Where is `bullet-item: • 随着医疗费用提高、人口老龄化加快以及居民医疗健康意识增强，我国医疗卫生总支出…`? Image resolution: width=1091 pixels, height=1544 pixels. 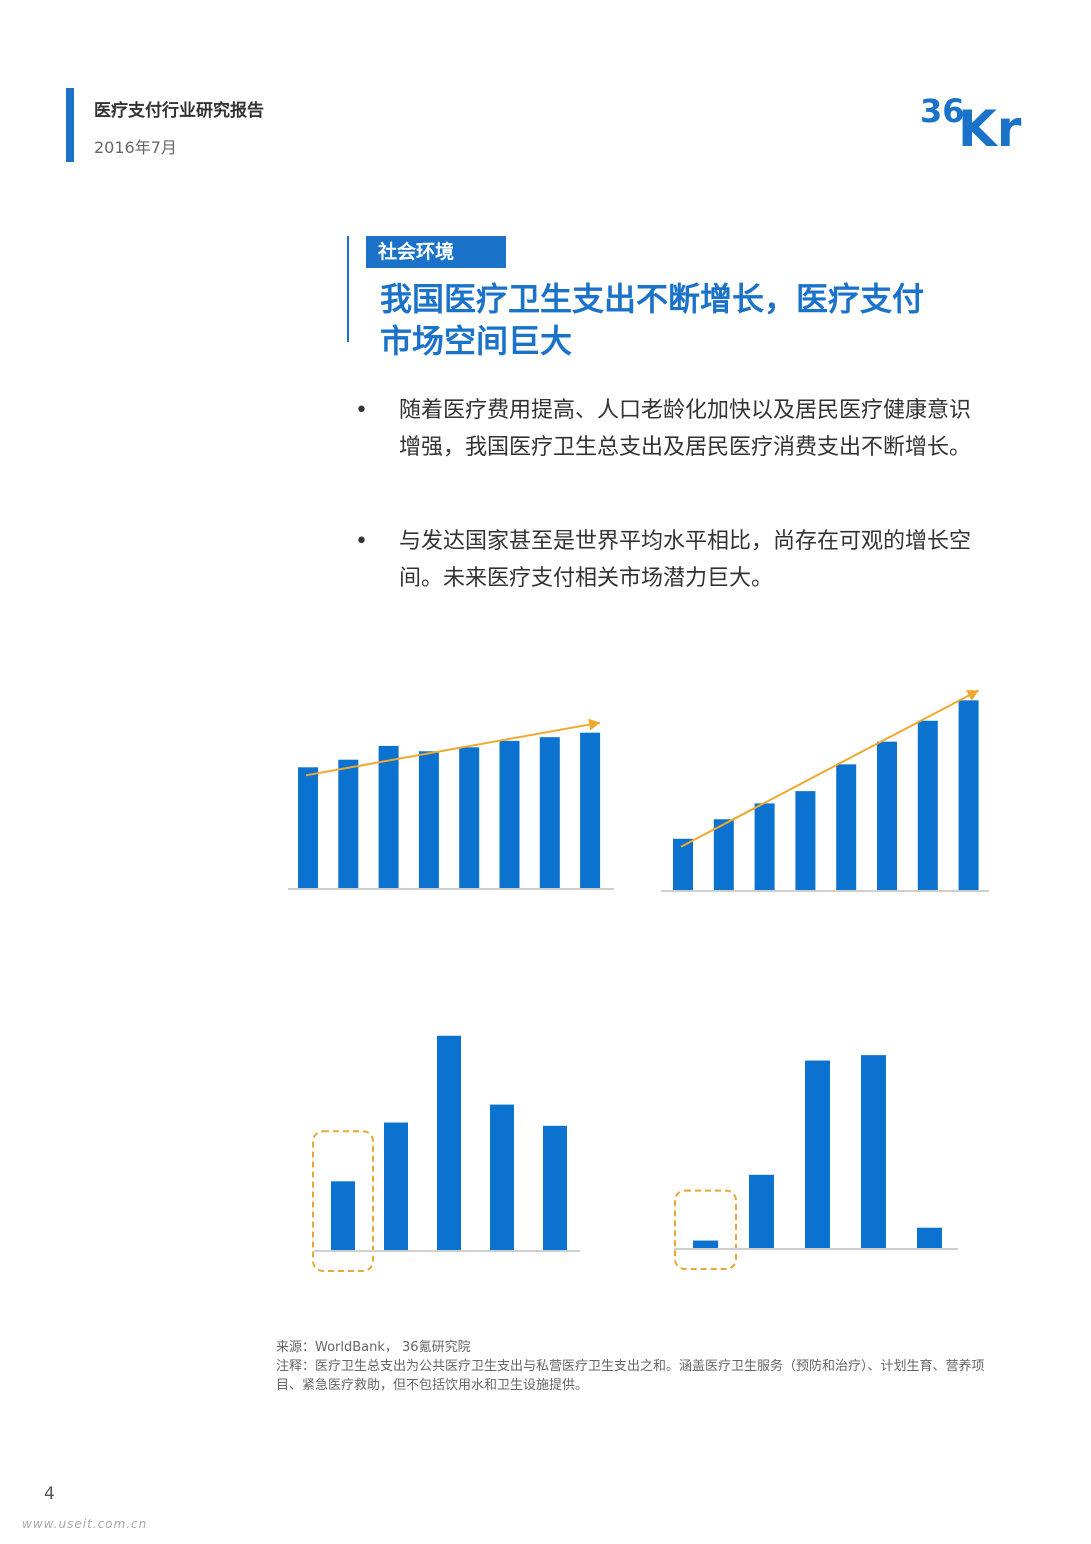
bullet-item: • 随着医疗费用提高、人口老龄化加快以及居民医疗健康意识增强，我国医疗卫生总支出… is located at coordinates (670, 448).